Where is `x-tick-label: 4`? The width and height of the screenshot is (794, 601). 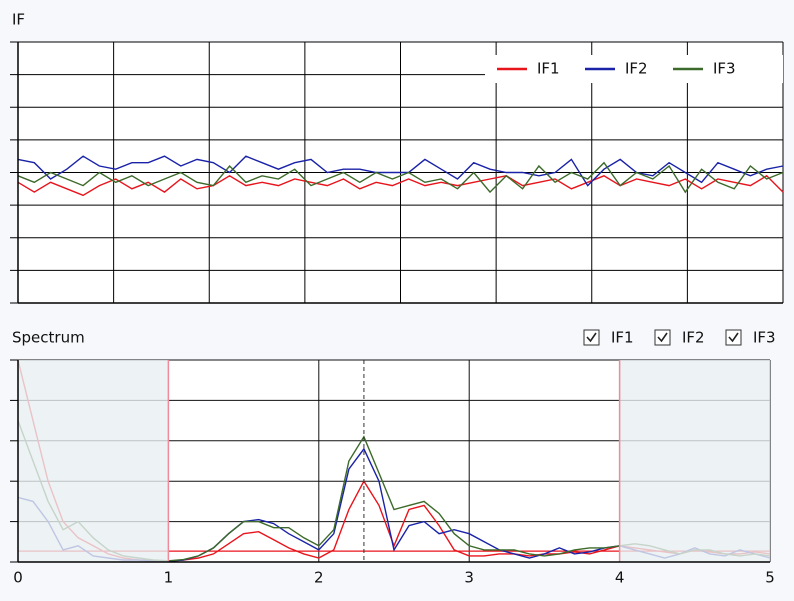
x-tick-label: 4 is located at coordinates (620, 578).